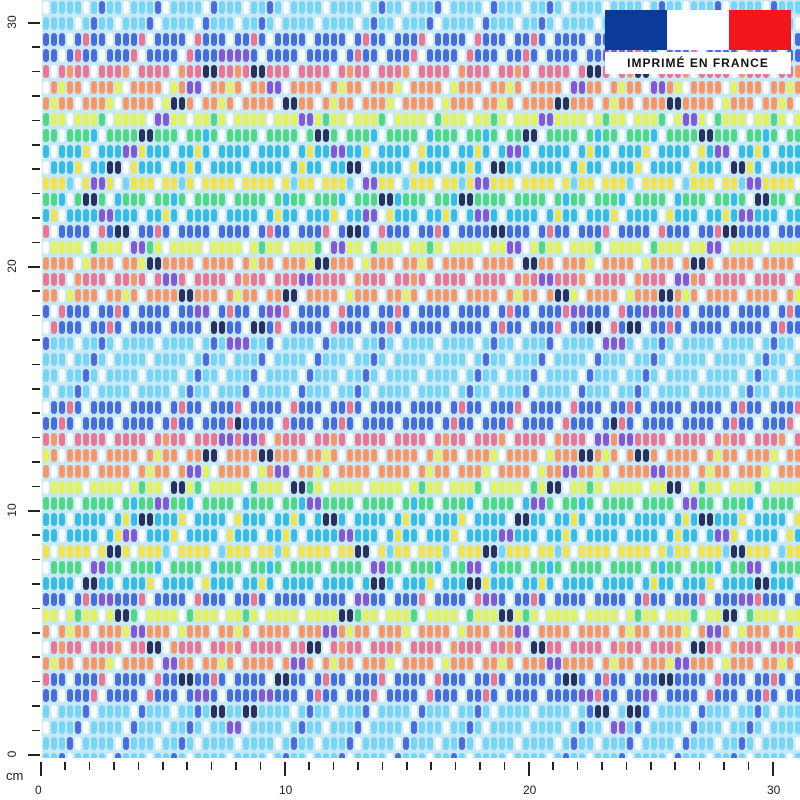  I want to click on made-in-france-badge: IMPRIMÉ EN FRANCE, so click(698, 42).